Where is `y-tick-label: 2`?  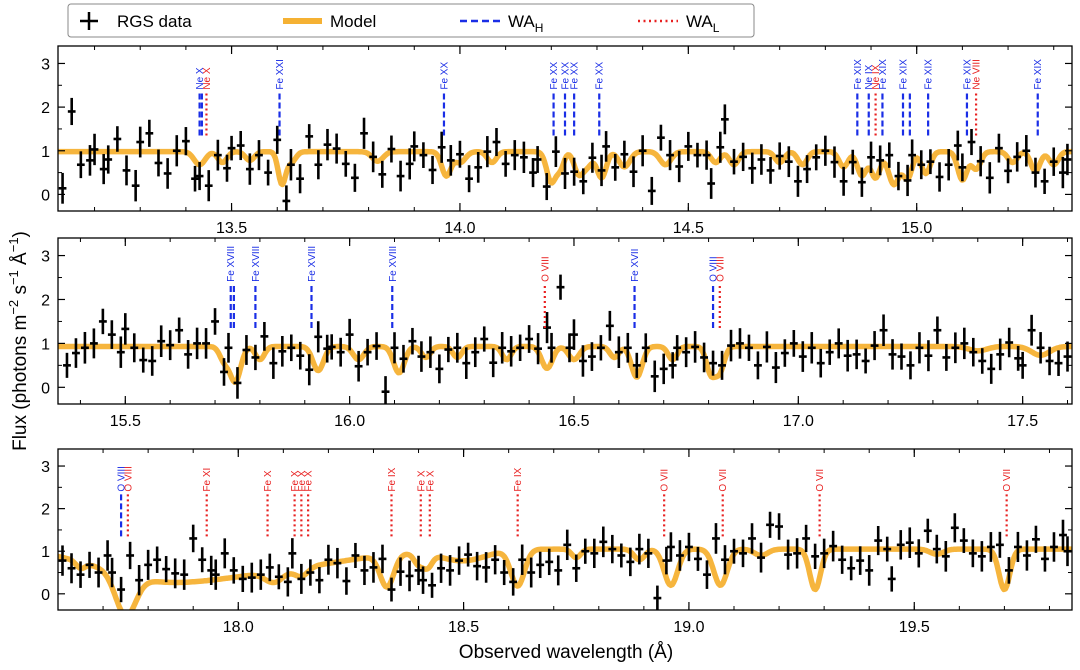 y-tick-label: 2 is located at coordinates (45, 108).